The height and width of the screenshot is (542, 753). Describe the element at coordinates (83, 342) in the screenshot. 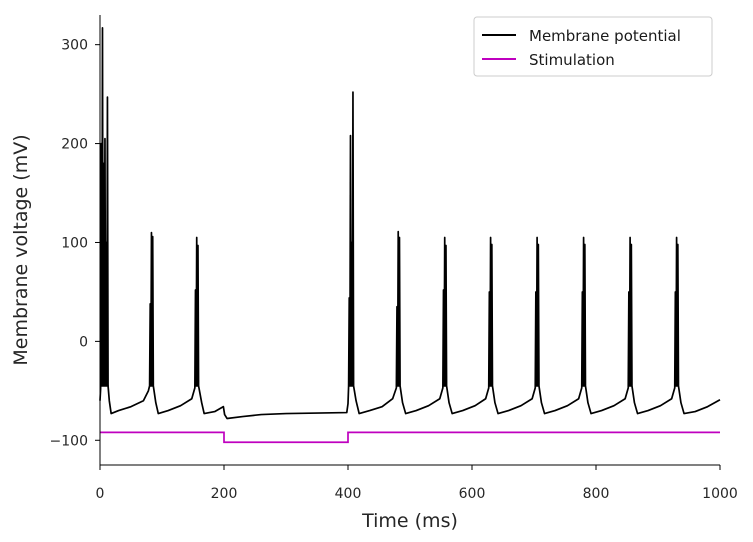

I see `y-tick-label: 0` at that location.